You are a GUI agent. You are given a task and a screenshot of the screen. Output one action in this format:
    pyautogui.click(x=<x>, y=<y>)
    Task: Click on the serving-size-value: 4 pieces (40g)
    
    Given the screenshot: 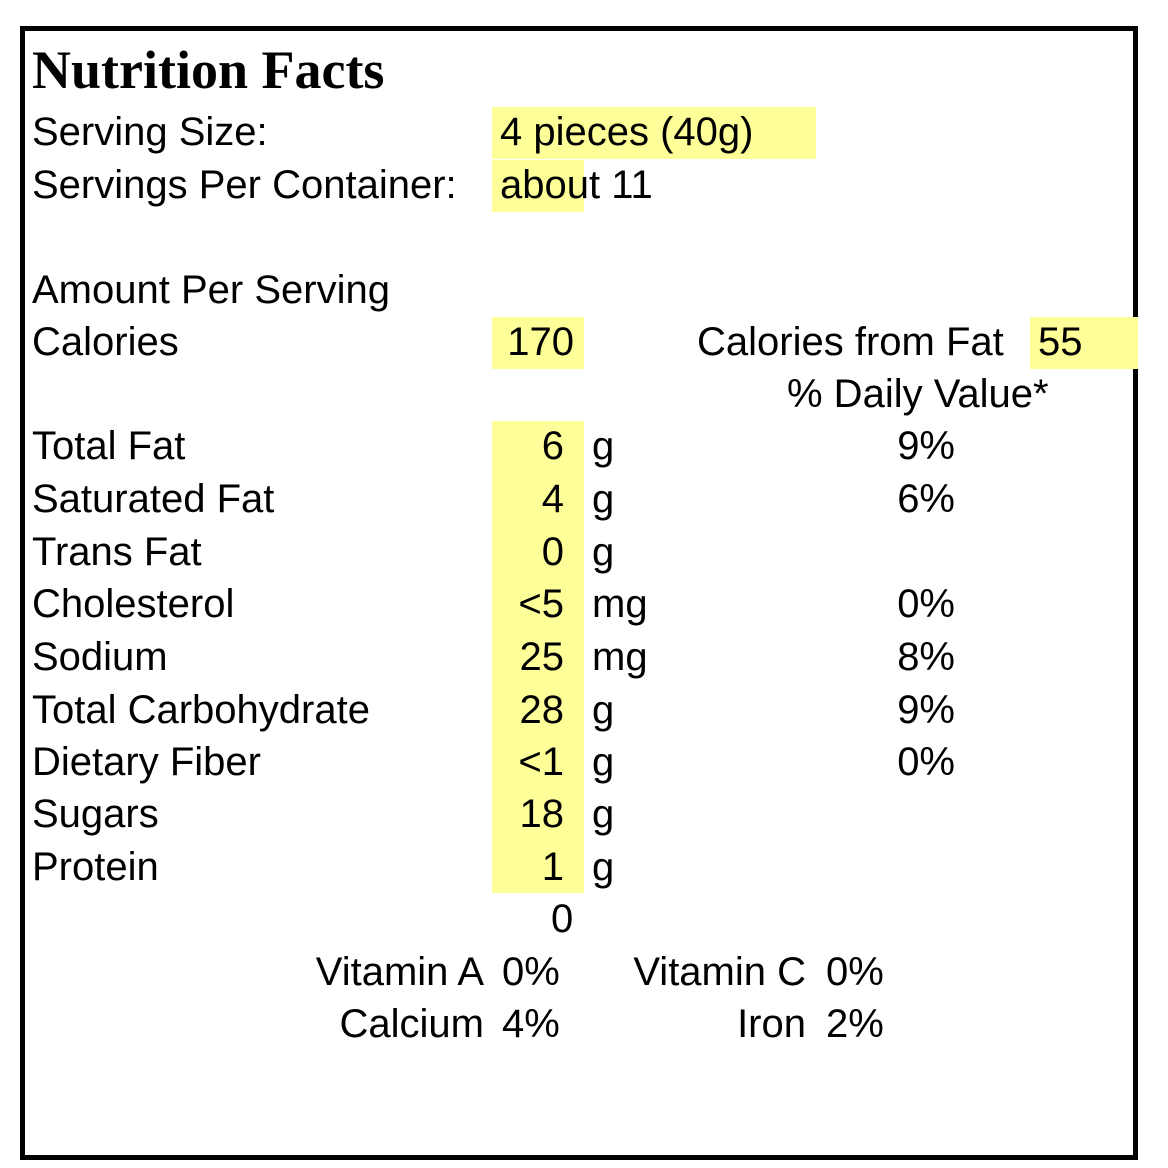 What is the action you would take?
    pyautogui.click(x=627, y=132)
    